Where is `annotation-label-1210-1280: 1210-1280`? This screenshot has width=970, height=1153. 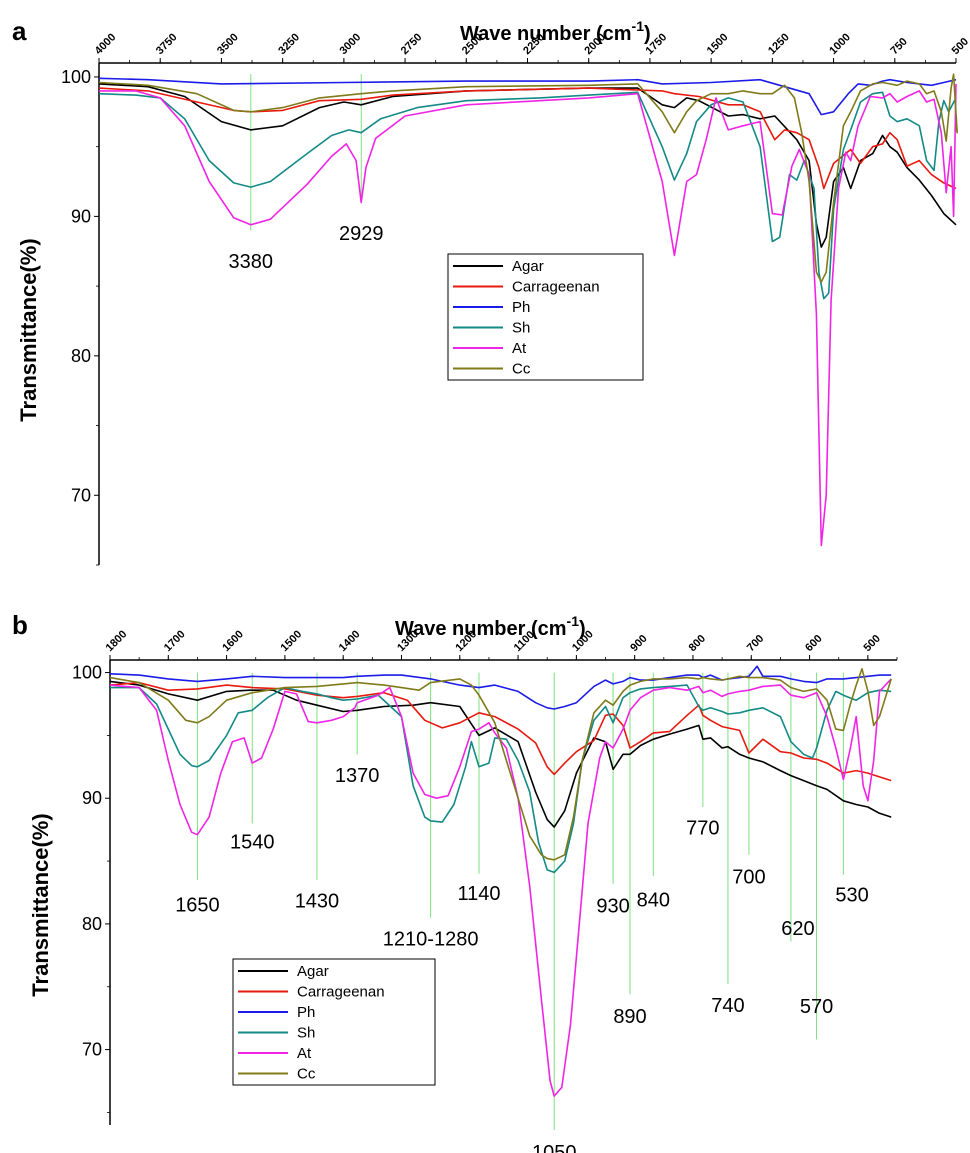 annotation-label-1210-1280: 1210-1280 is located at coordinates (431, 939).